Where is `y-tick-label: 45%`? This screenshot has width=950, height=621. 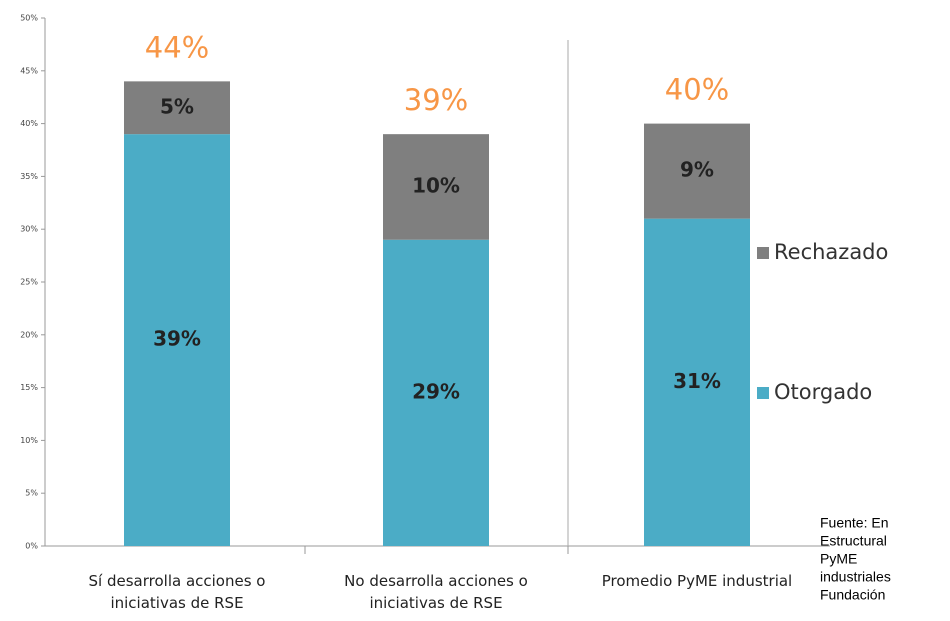 y-tick-label: 45% is located at coordinates (29, 70).